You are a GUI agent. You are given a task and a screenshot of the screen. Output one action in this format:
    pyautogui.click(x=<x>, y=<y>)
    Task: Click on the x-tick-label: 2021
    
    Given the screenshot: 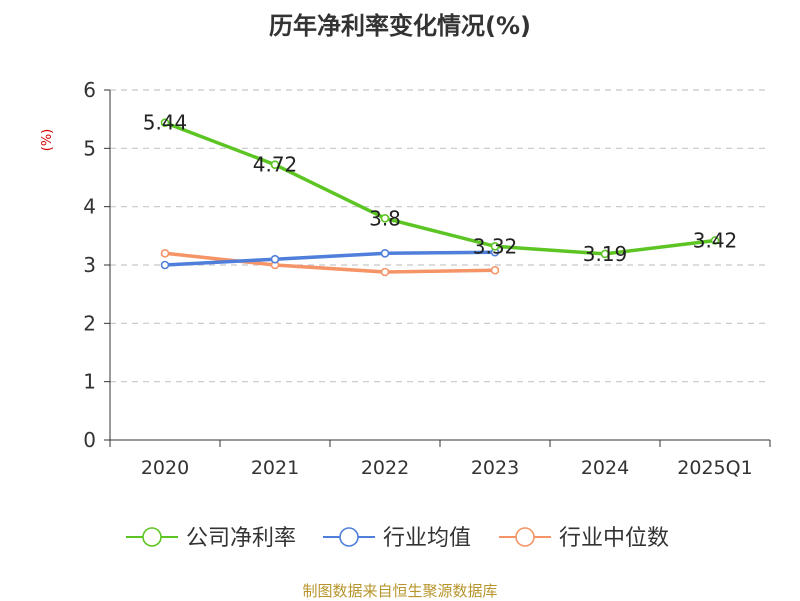 What is the action you would take?
    pyautogui.click(x=275, y=468)
    